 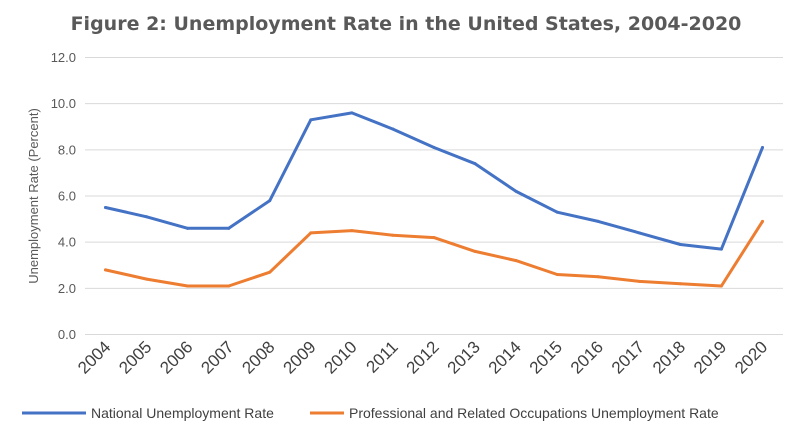 What do you see at coordinates (341, 357) in the screenshot?
I see `x-tick-label: 2010` at bounding box center [341, 357].